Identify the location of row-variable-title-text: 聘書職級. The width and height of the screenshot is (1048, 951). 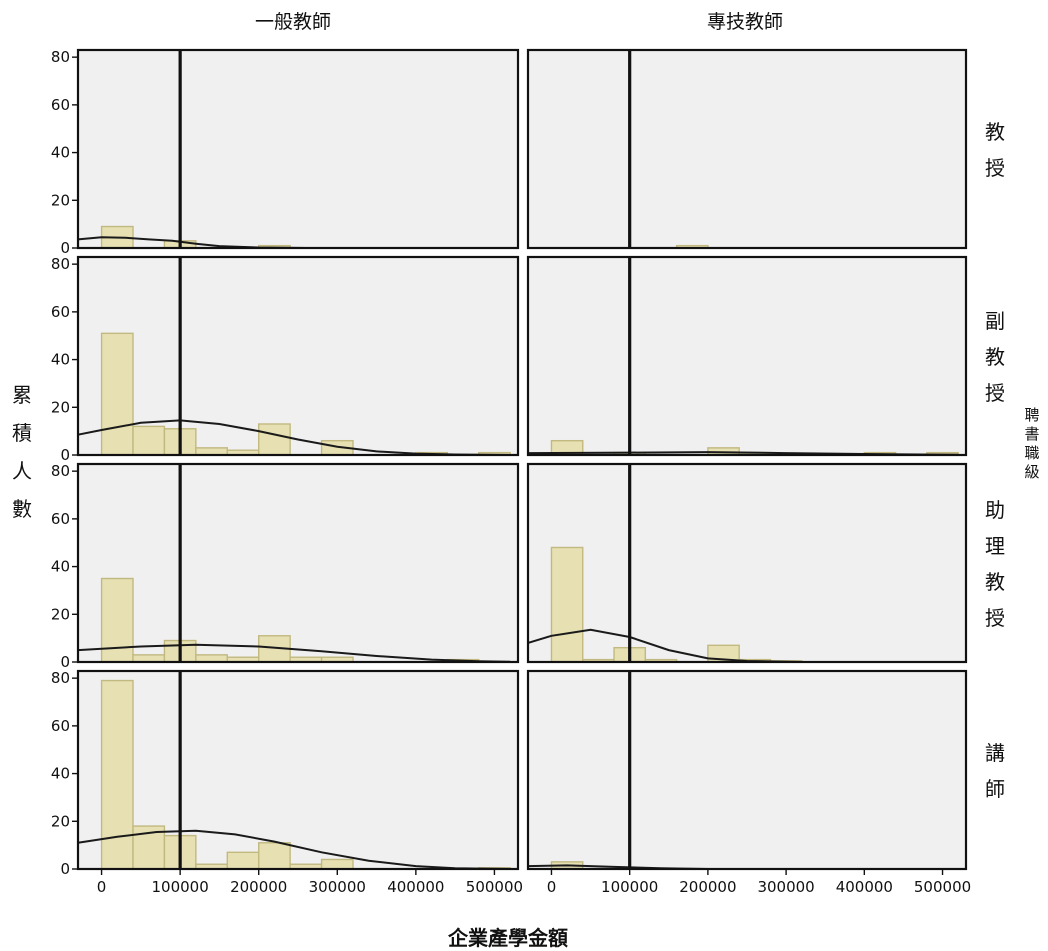
(1031, 443).